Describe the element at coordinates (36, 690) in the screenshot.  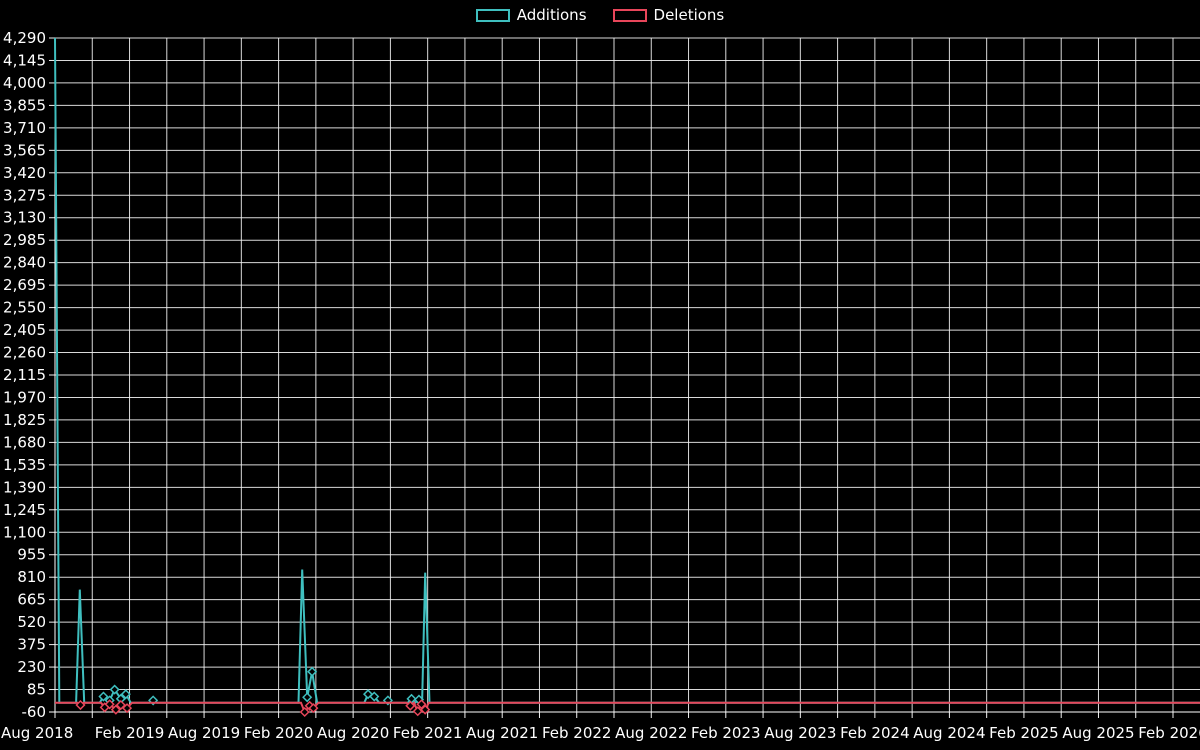
I see `y-tick-label: 85` at that location.